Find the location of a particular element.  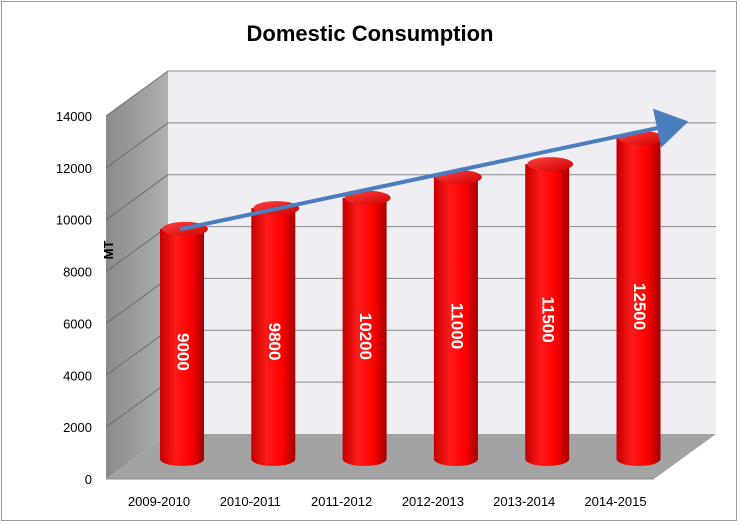

bar-data-label: 9800 is located at coordinates (274, 342).